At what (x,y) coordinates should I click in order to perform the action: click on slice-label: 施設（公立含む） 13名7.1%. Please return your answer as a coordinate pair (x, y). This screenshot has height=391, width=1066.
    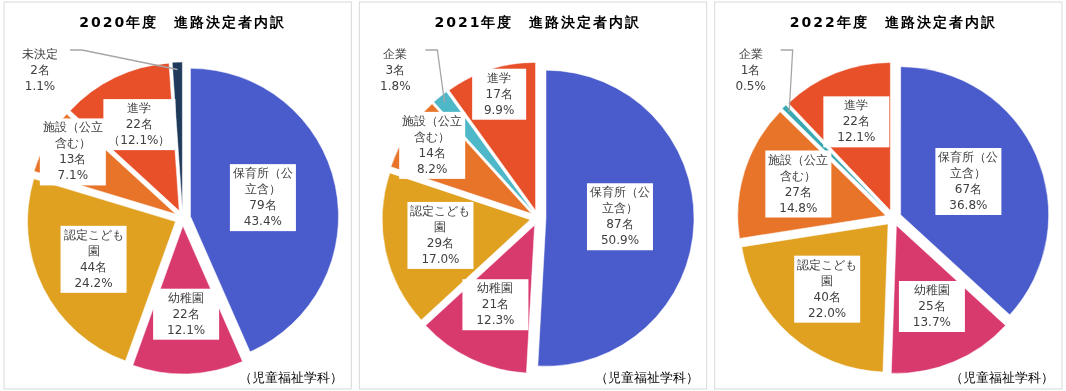
    Looking at the image, I should click on (72, 151).